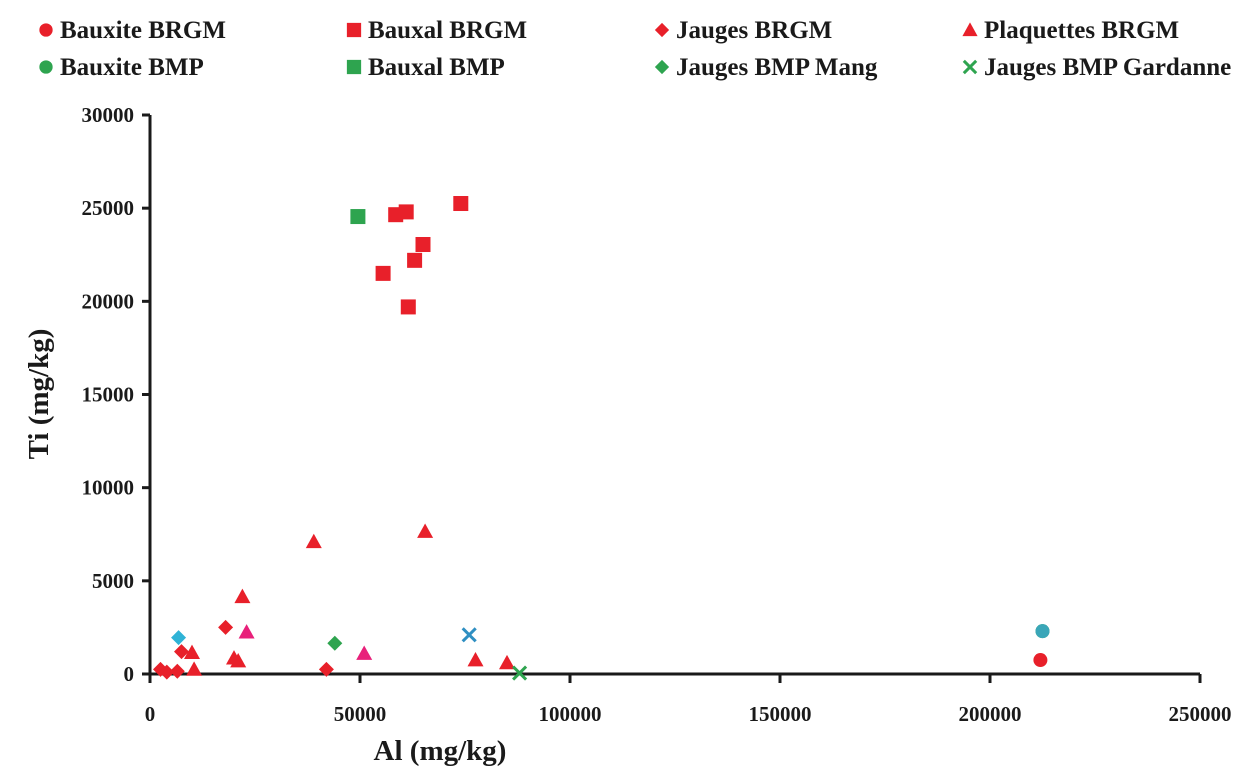  Describe the element at coordinates (440, 751) in the screenshot. I see `x-axis-title: Al (mg/kg)` at that location.